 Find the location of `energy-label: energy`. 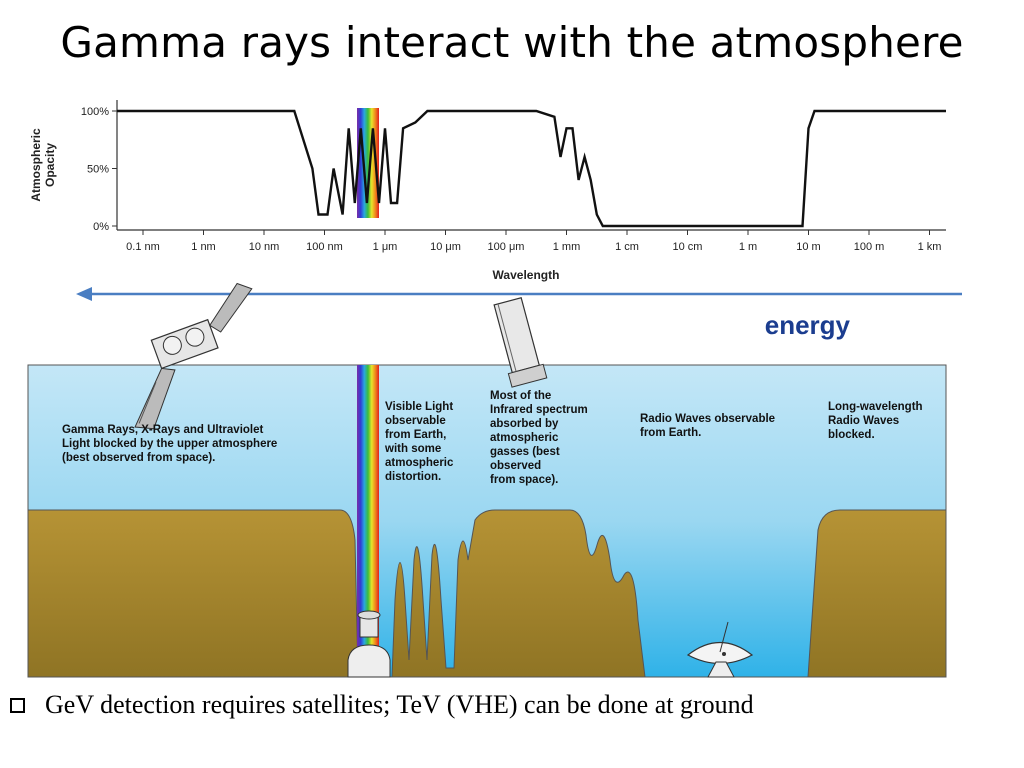

energy-label: energy is located at coordinates (808, 325).